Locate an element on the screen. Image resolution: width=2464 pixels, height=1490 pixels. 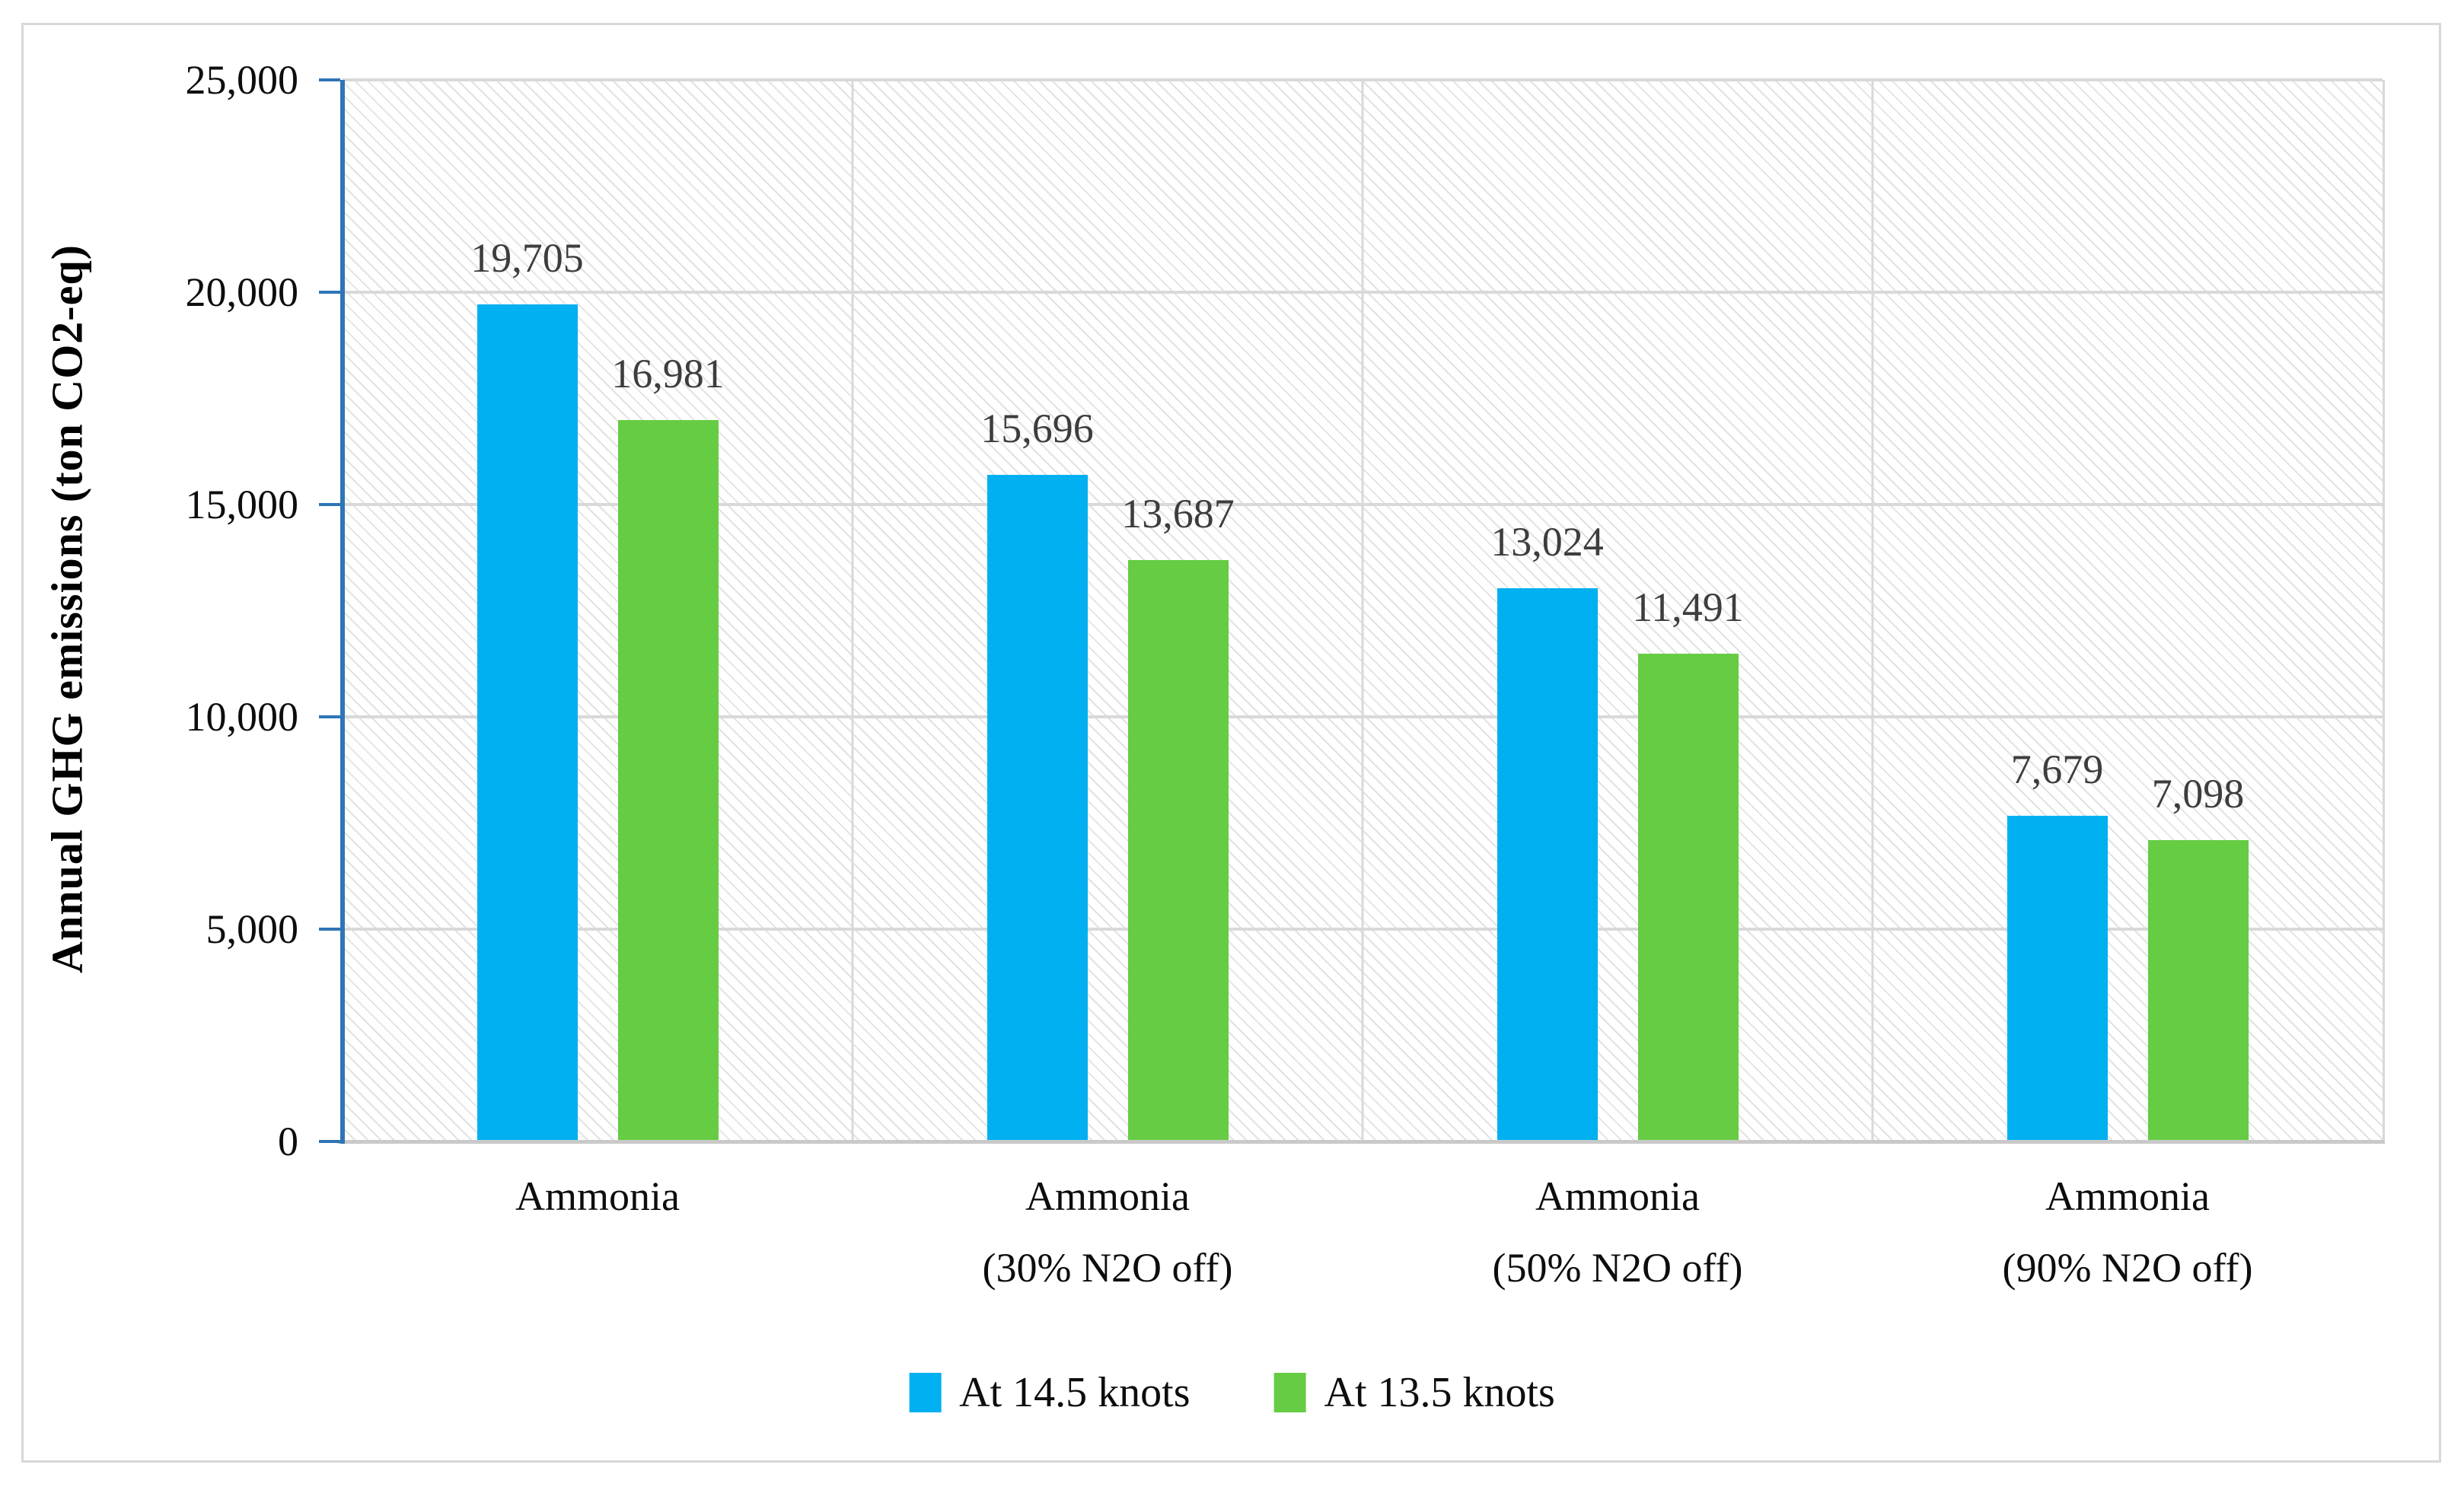
bar-slot: 19,705 is located at coordinates (527, 610).